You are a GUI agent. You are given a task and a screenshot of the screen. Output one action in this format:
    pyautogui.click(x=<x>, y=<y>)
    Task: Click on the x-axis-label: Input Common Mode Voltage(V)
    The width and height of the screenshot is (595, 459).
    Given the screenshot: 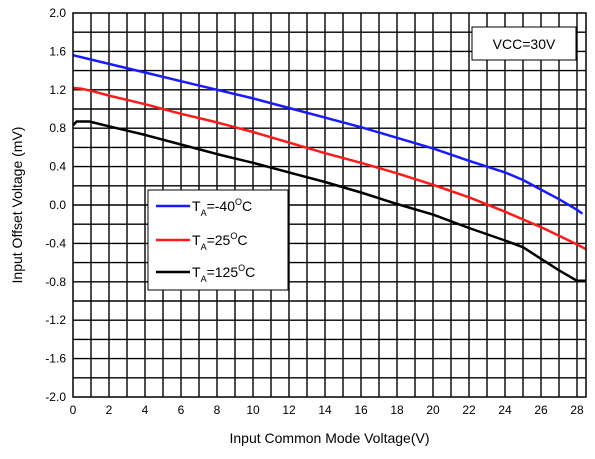 What is the action you would take?
    pyautogui.click(x=330, y=438)
    